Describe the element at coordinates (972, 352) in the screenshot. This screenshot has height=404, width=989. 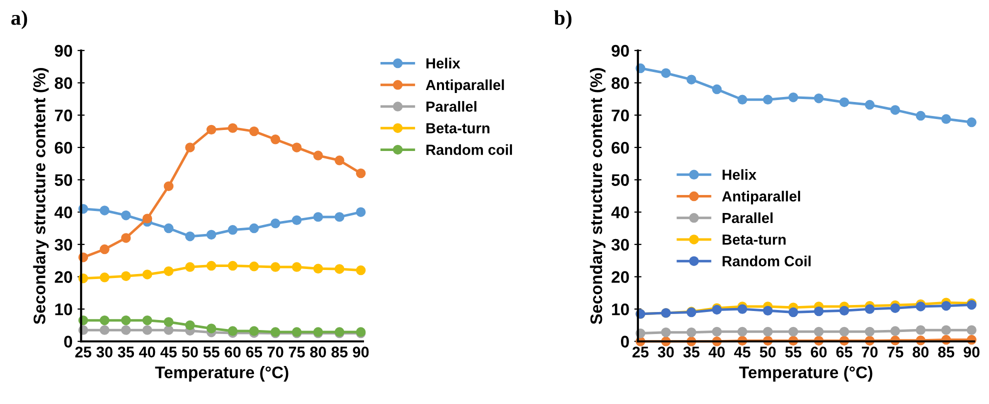
I see `x-tick-label: 90` at that location.